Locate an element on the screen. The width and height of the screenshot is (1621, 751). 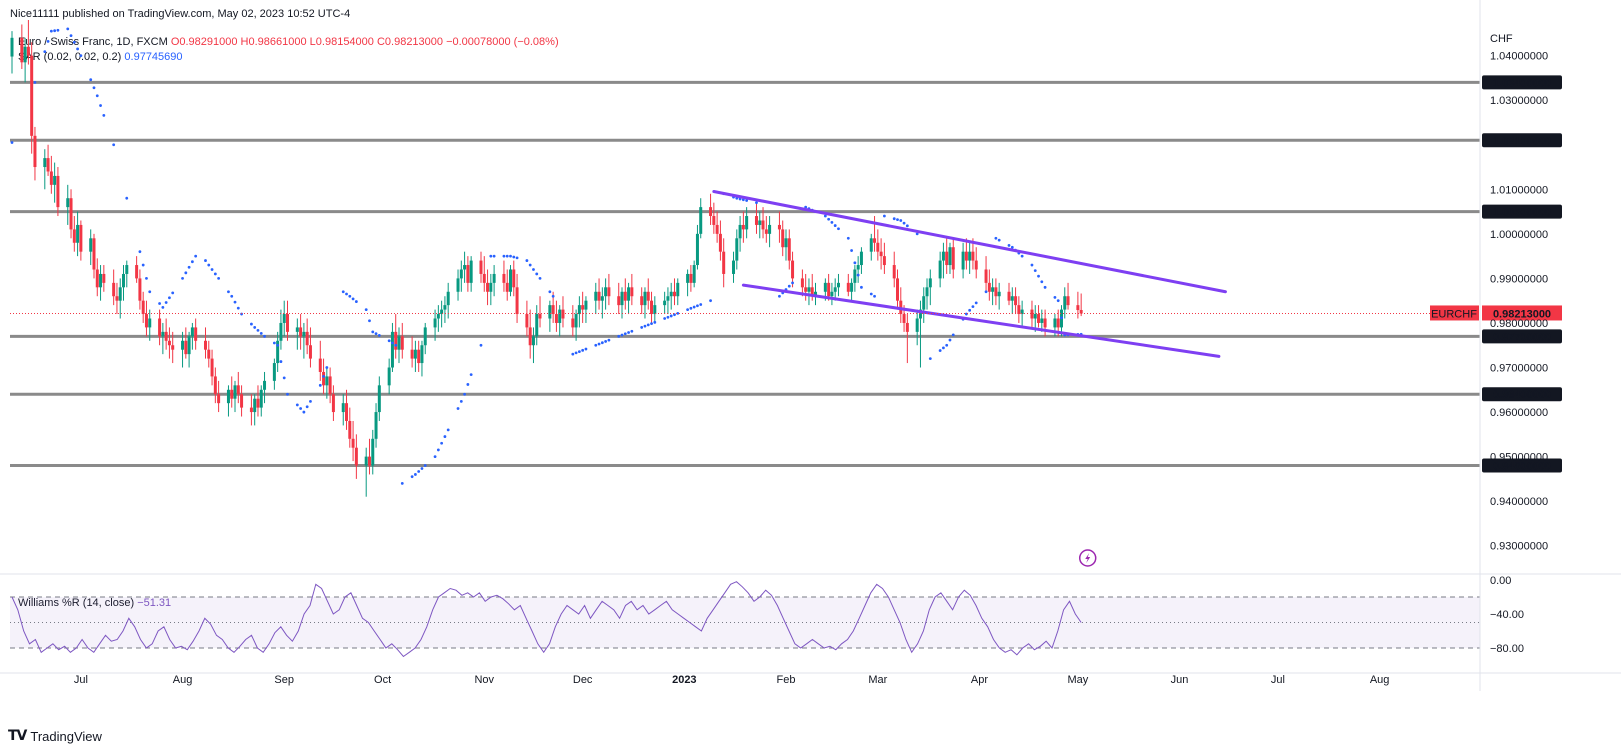
williams-label: Williams %R (14, close) is located at coordinates (76, 603).